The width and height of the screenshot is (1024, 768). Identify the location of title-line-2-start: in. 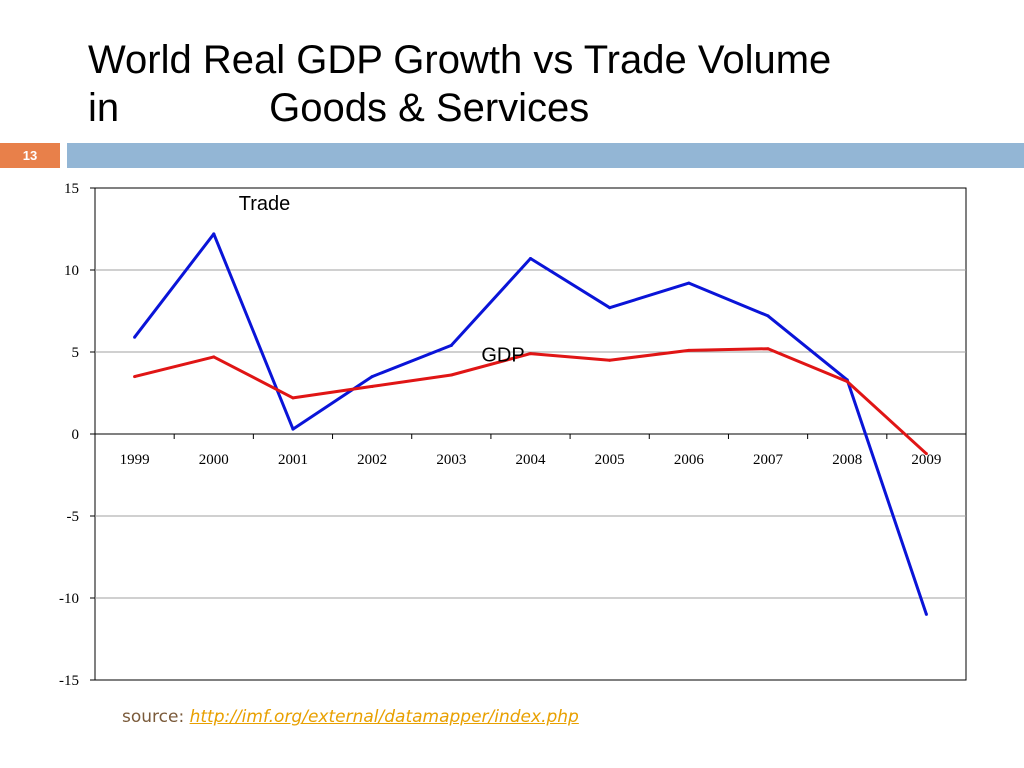
(104, 108).